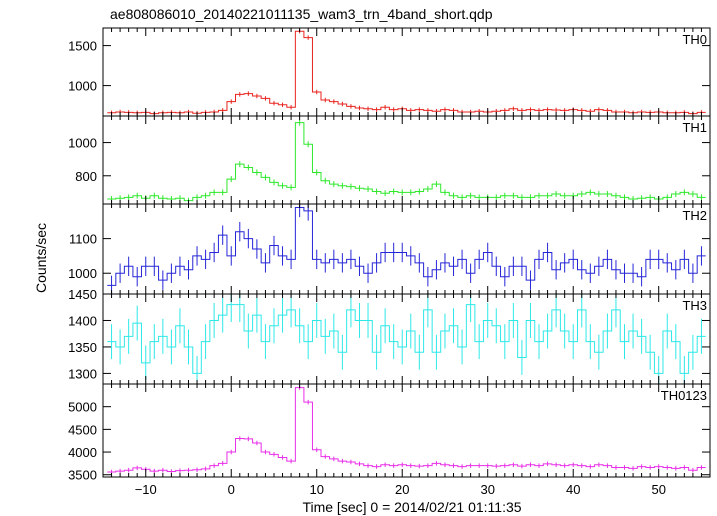  What do you see at coordinates (658, 489) in the screenshot?
I see `x-tick-label: 50` at bounding box center [658, 489].